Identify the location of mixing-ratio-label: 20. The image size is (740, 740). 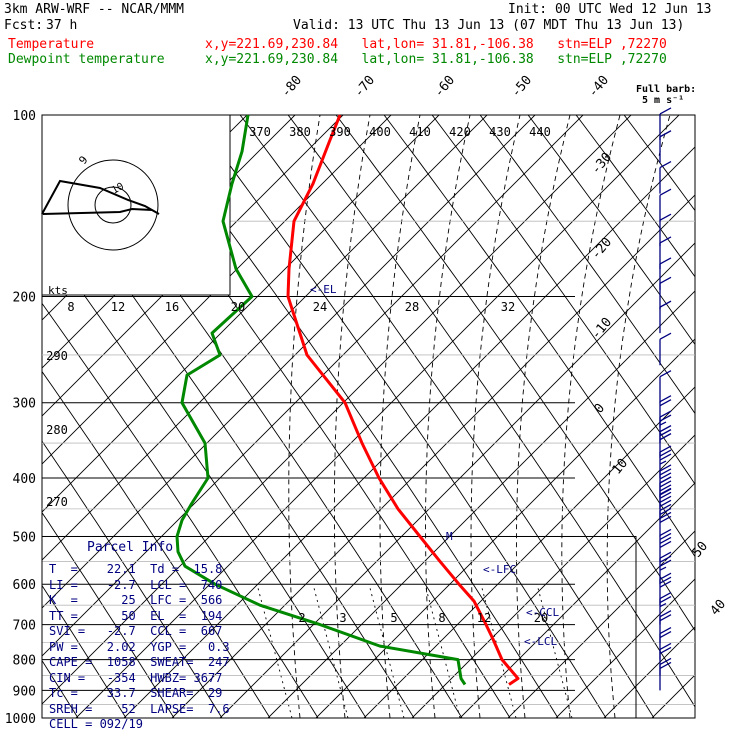
(541, 618).